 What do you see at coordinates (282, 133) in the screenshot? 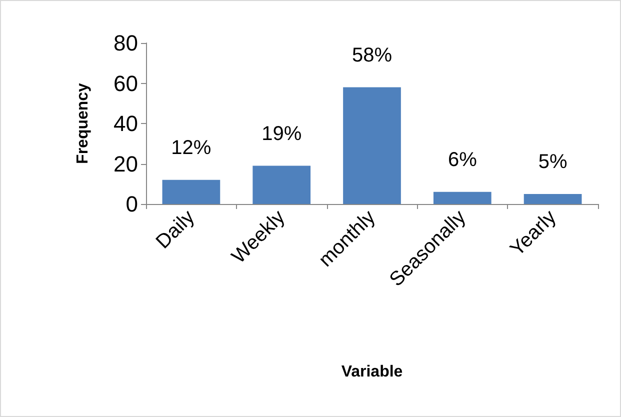
I see `data-label: 19%` at bounding box center [282, 133].